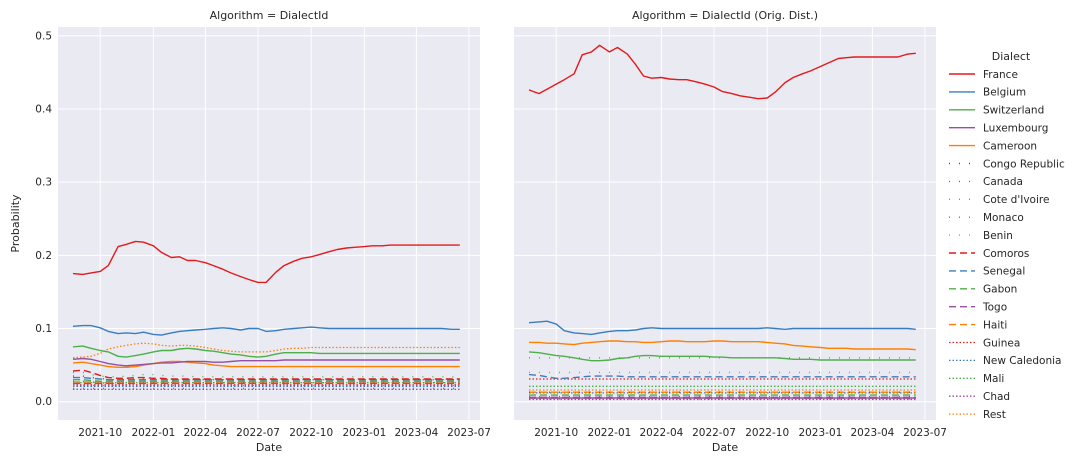 The height and width of the screenshot is (471, 1084). Describe the element at coordinates (269, 15) in the screenshot. I see `panel-title: Algorithm = DialectId` at that location.